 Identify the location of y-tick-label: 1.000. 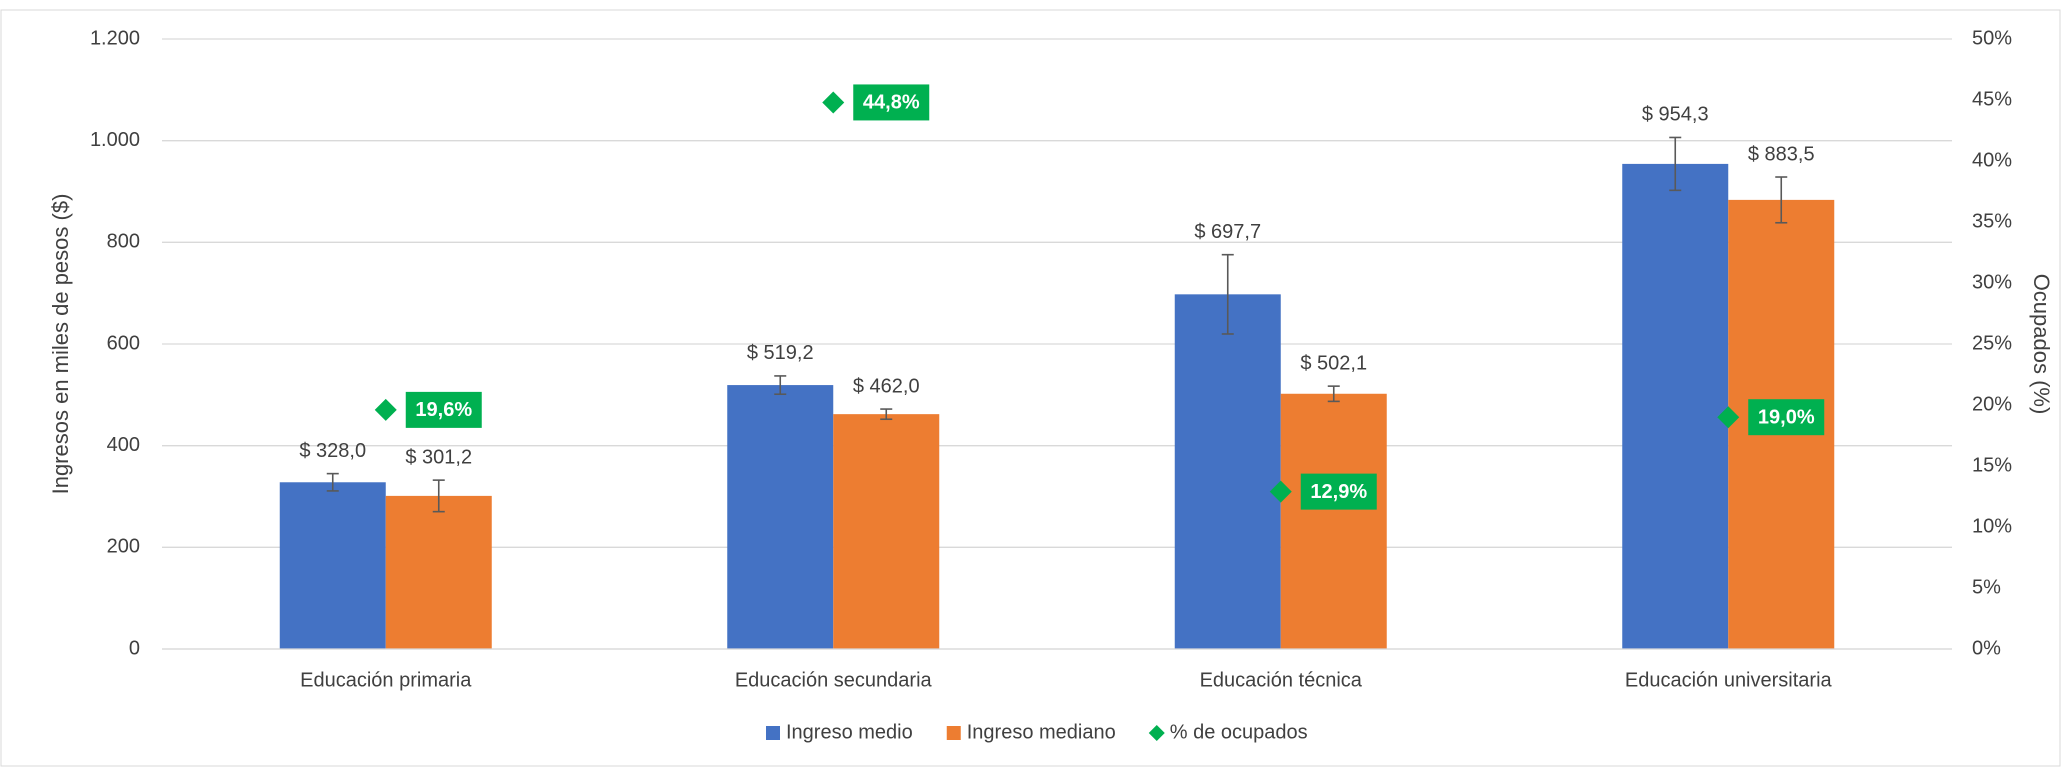
(115, 140).